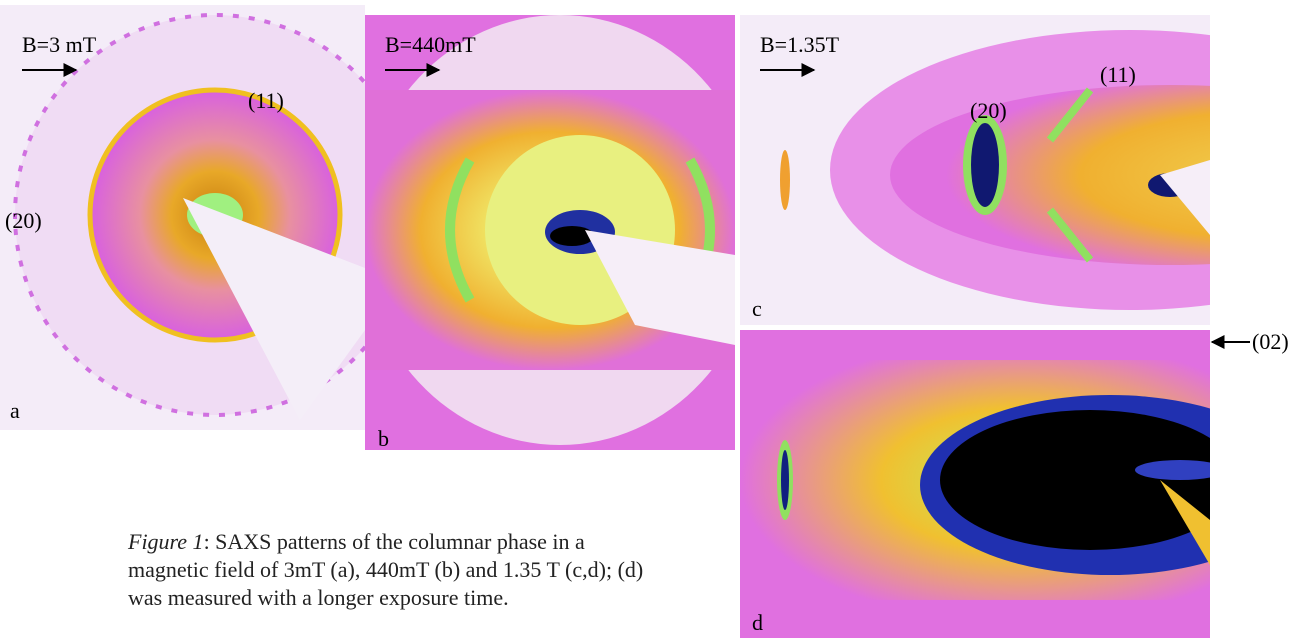 Image resolution: width=1307 pixels, height=639 pixels. I want to click on caption-lead: Figure 1, so click(166, 541).